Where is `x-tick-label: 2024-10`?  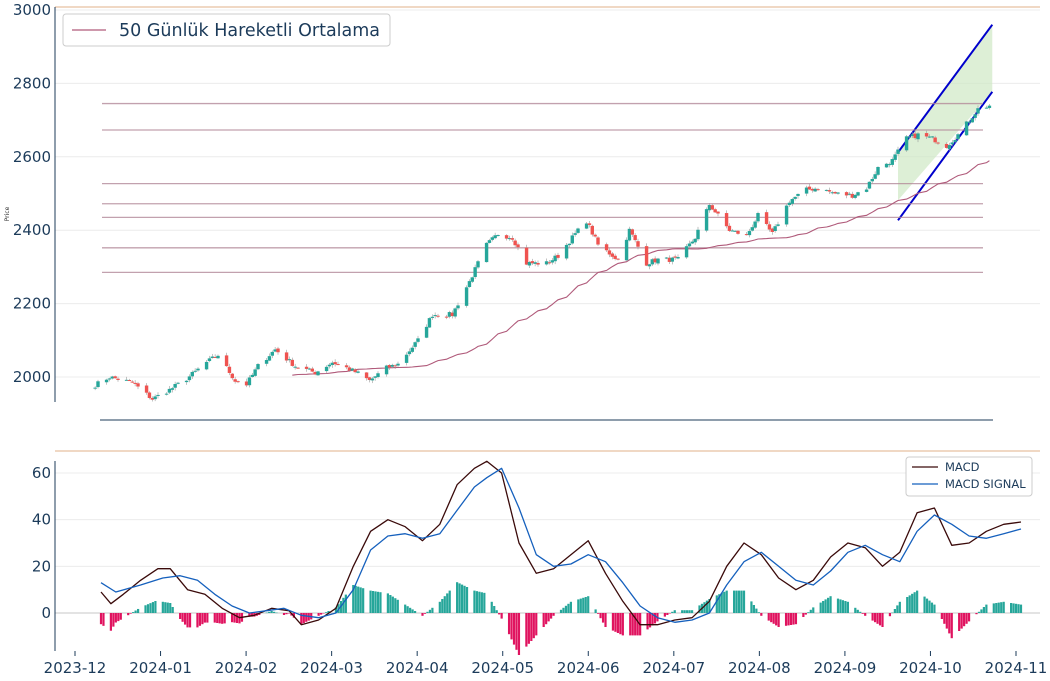
x-tick-label: 2024-10 is located at coordinates (930, 668).